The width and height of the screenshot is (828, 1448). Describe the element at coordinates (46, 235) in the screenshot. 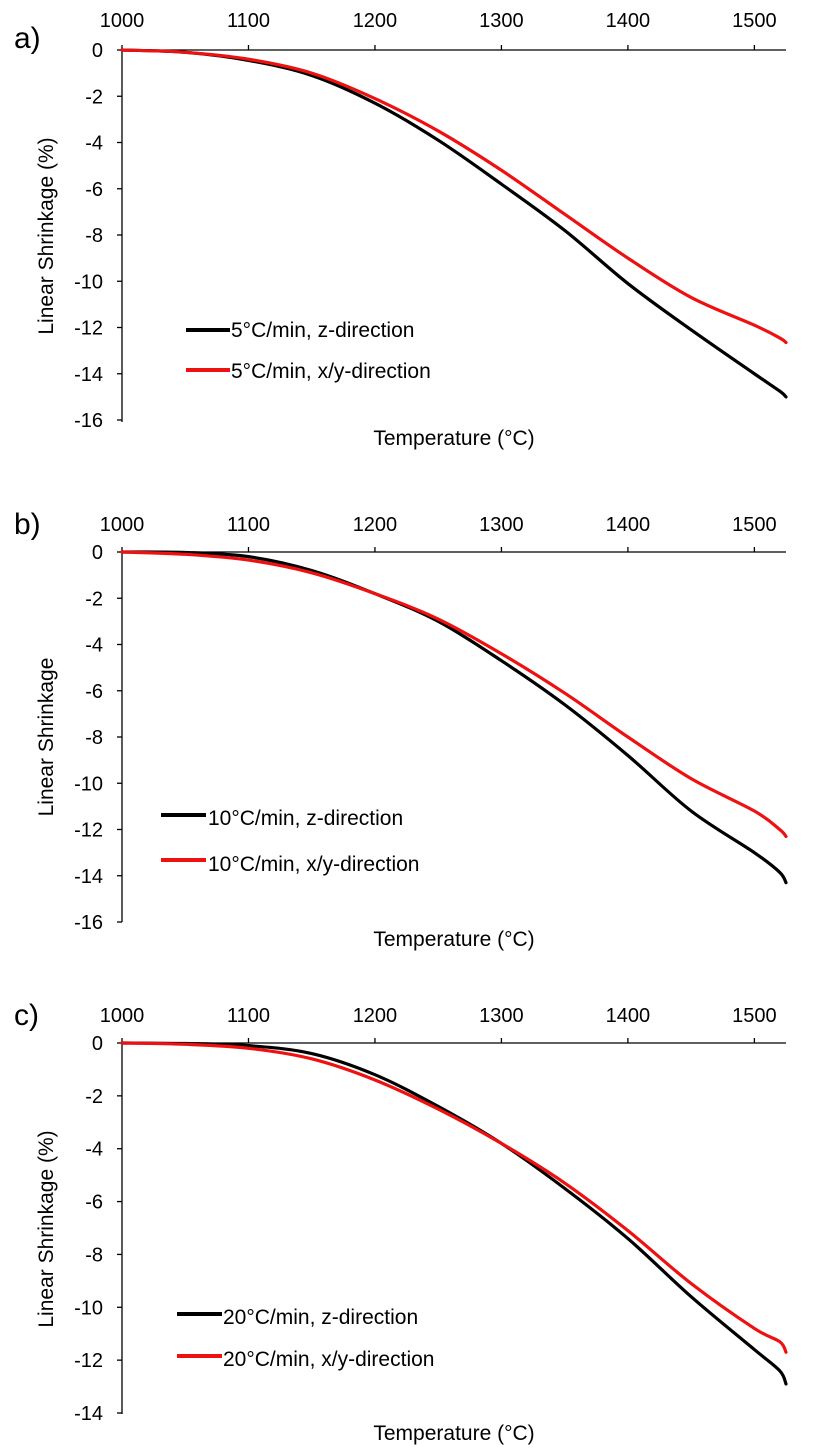

I see `panel-a-y-axis-title: Linear Shrinkage (%)` at that location.